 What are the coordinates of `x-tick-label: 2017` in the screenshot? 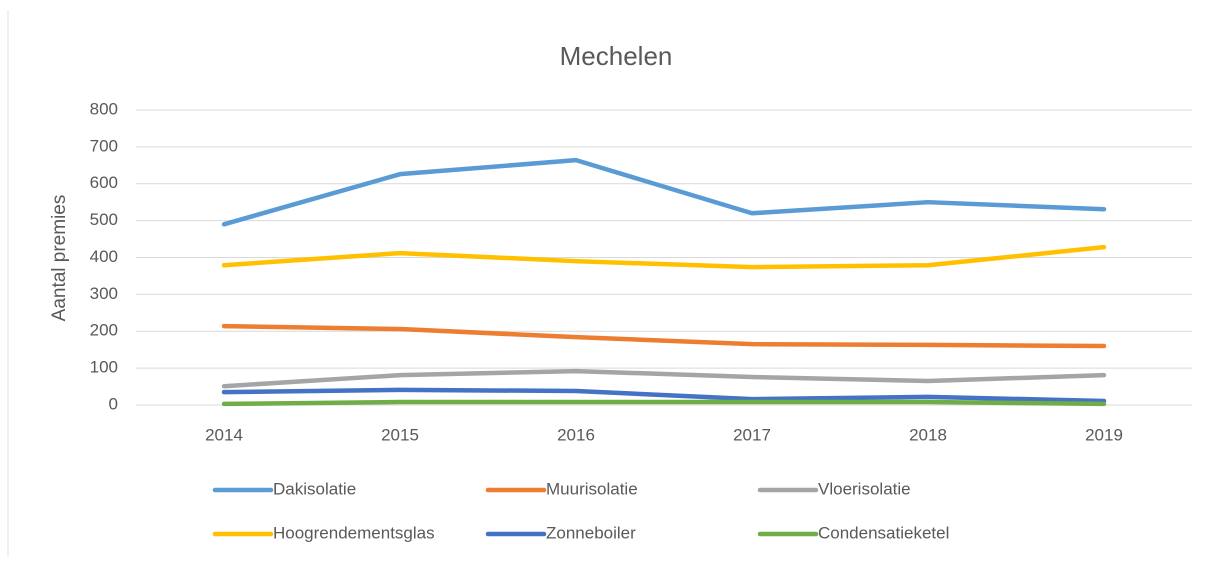 It's located at (752, 434).